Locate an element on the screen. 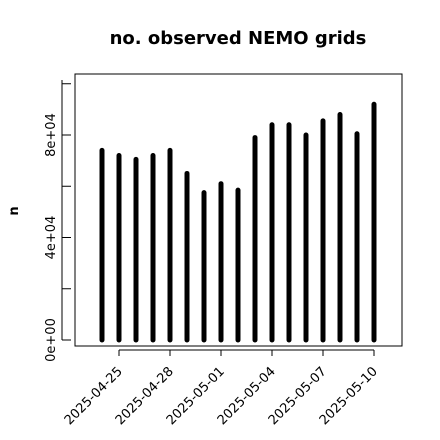 The width and height of the screenshot is (440, 440). y-tick-label: 4e+04 is located at coordinates (51, 238).